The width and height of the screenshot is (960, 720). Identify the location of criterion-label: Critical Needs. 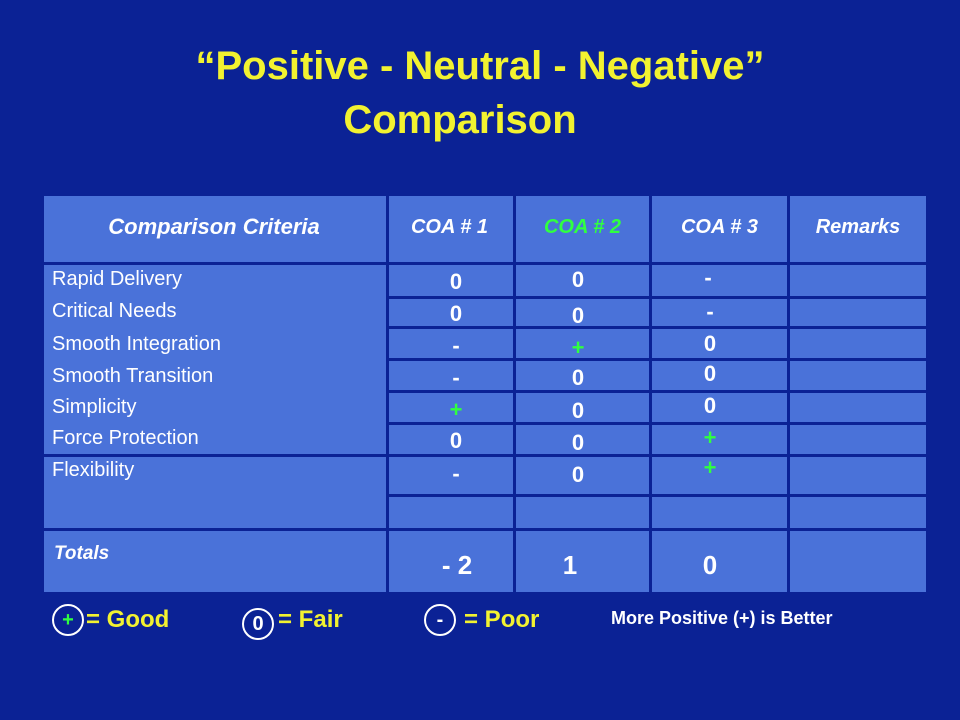
(114, 311).